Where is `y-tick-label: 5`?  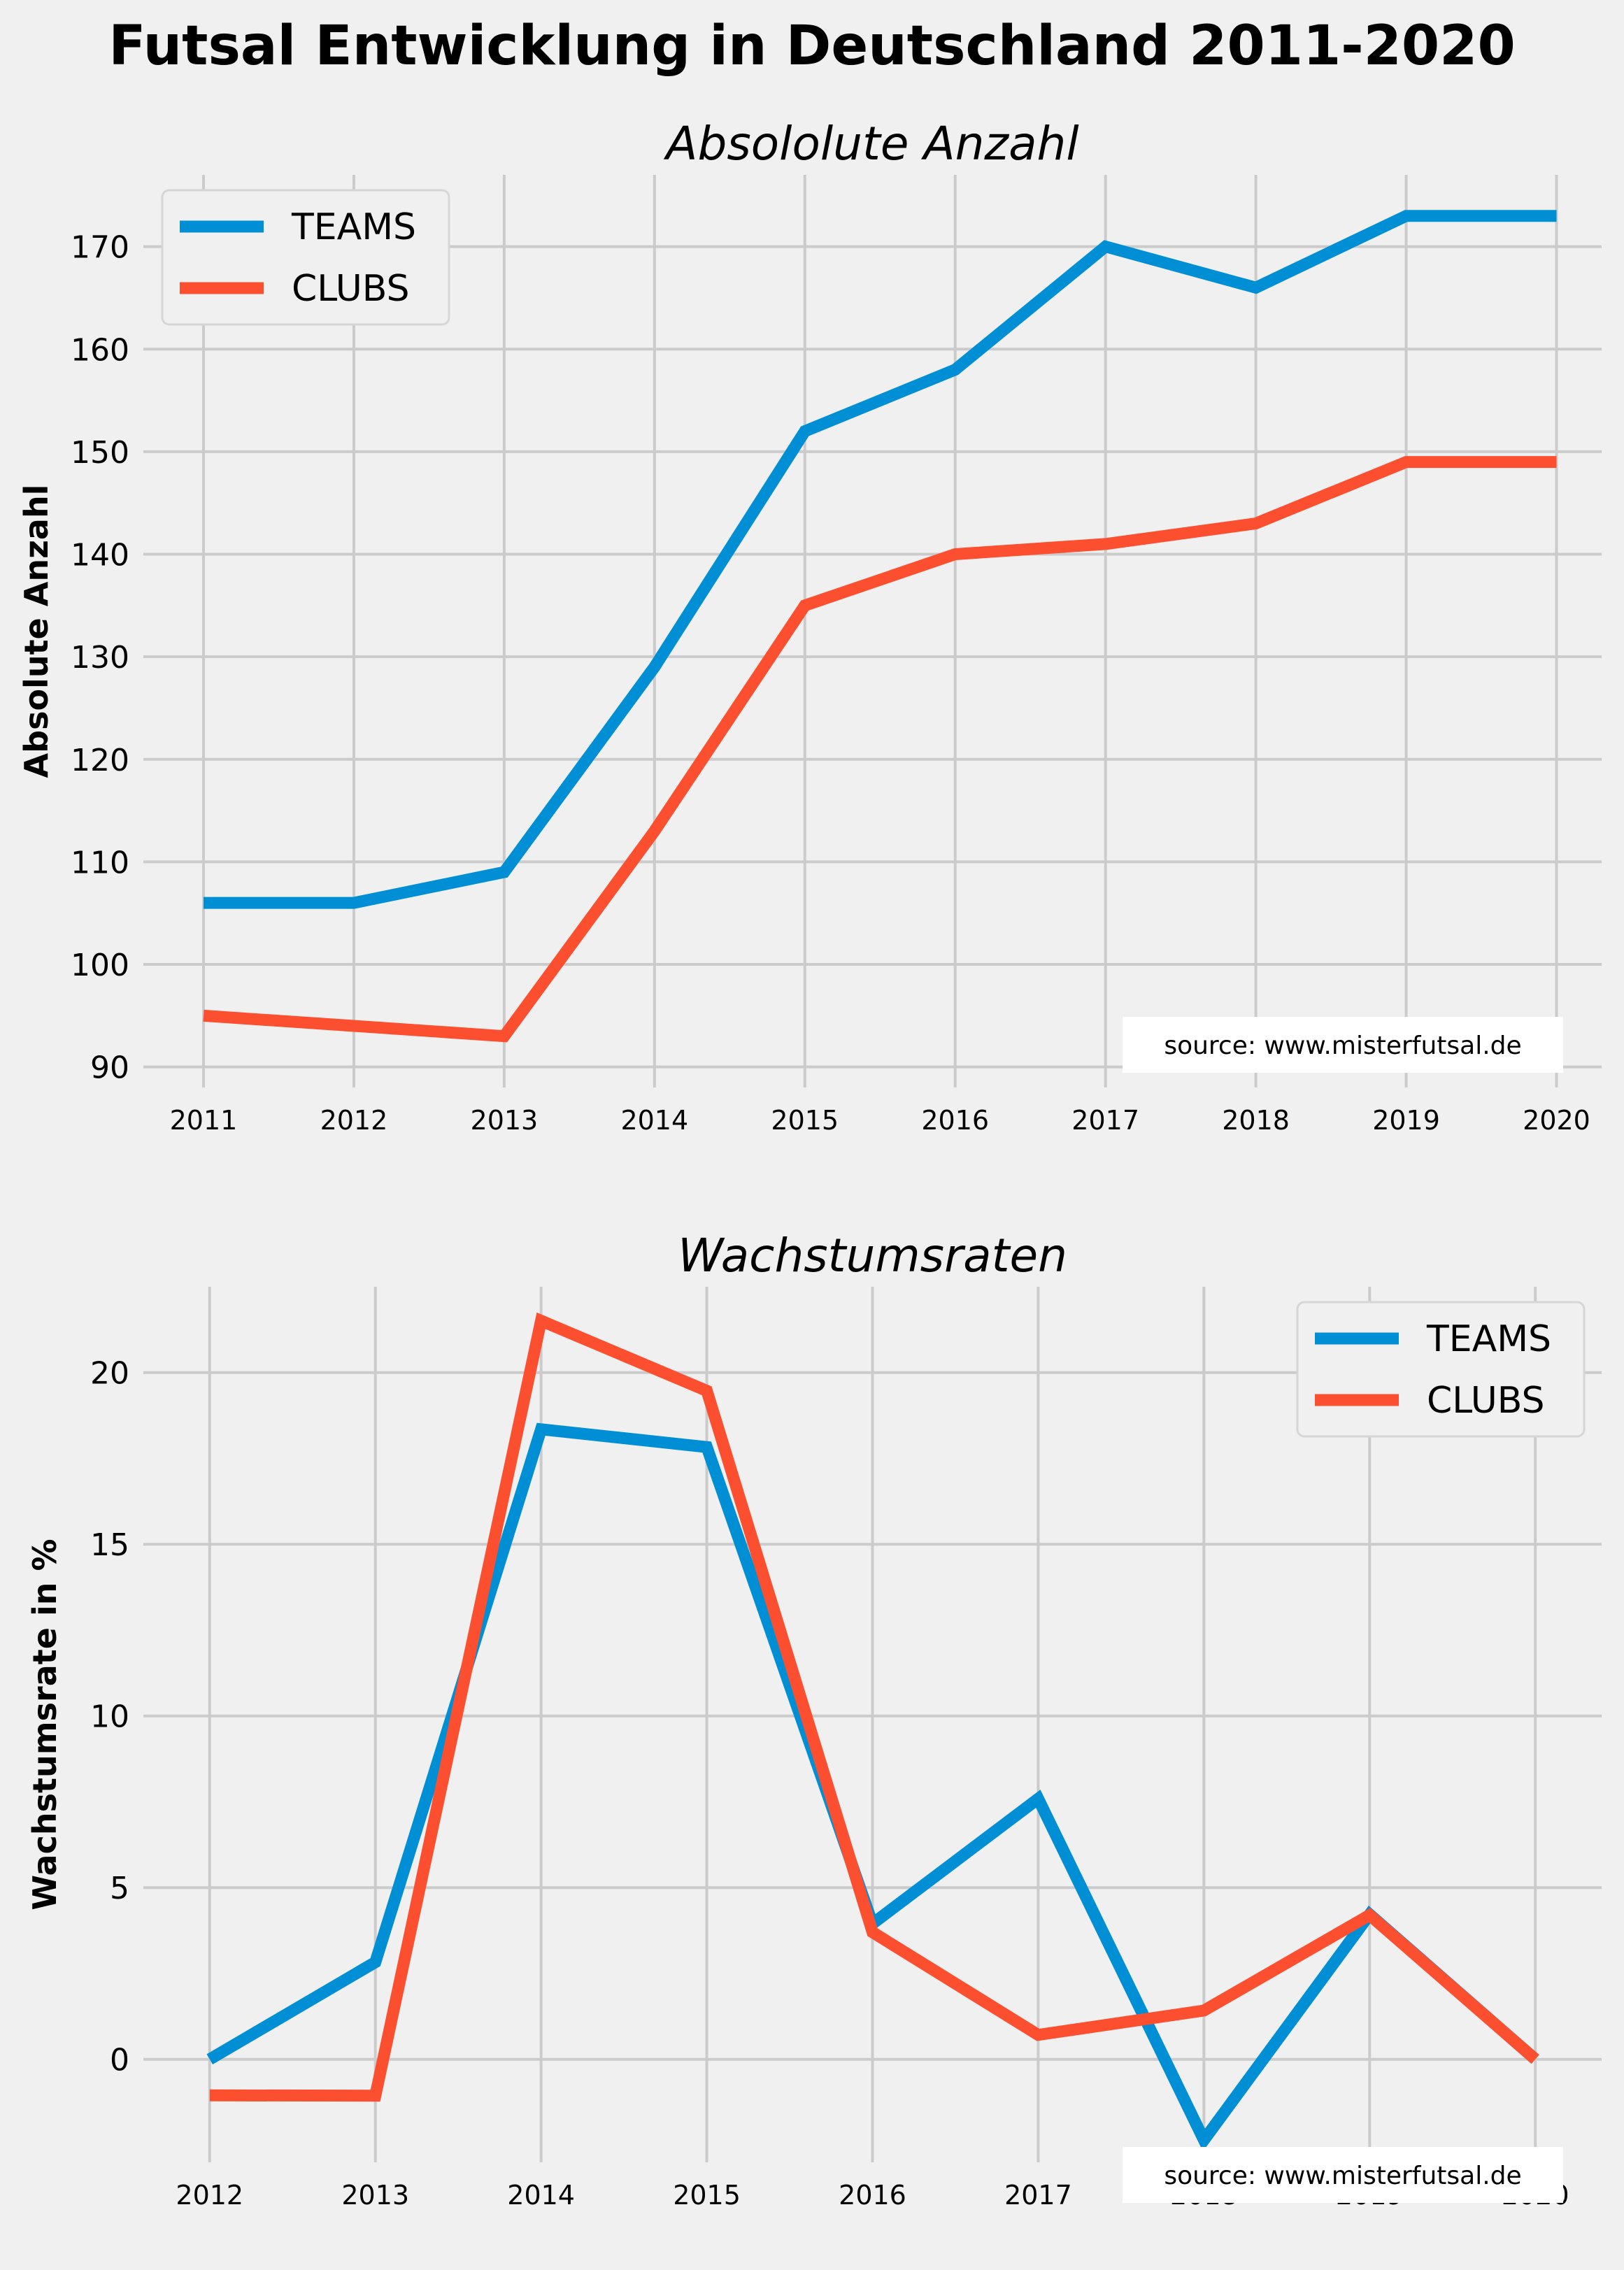 y-tick-label: 5 is located at coordinates (120, 1889).